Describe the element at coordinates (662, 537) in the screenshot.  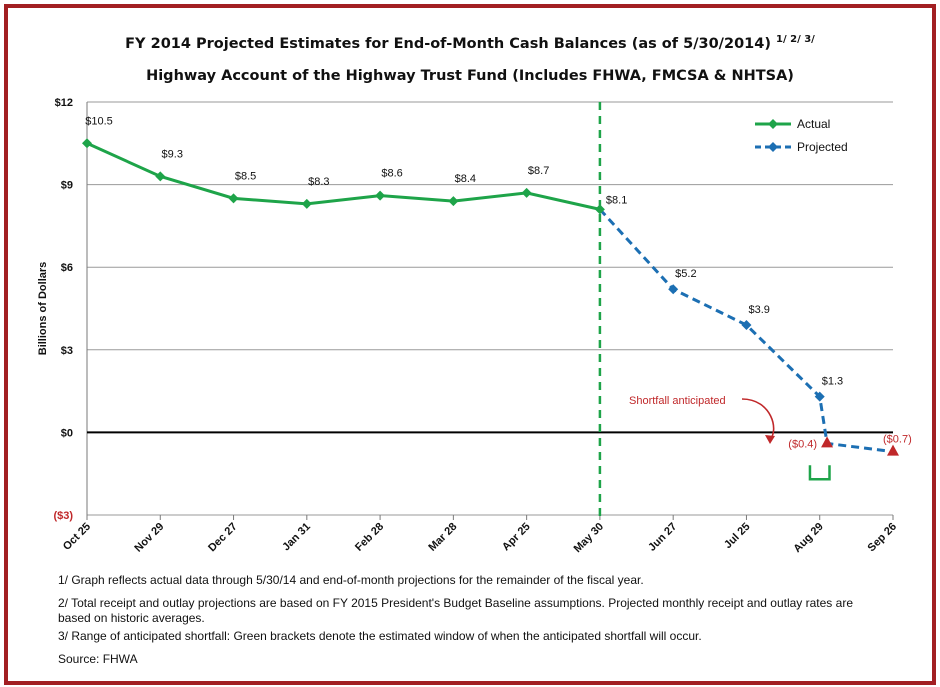
I see `x-tick-label: Jun 27` at that location.